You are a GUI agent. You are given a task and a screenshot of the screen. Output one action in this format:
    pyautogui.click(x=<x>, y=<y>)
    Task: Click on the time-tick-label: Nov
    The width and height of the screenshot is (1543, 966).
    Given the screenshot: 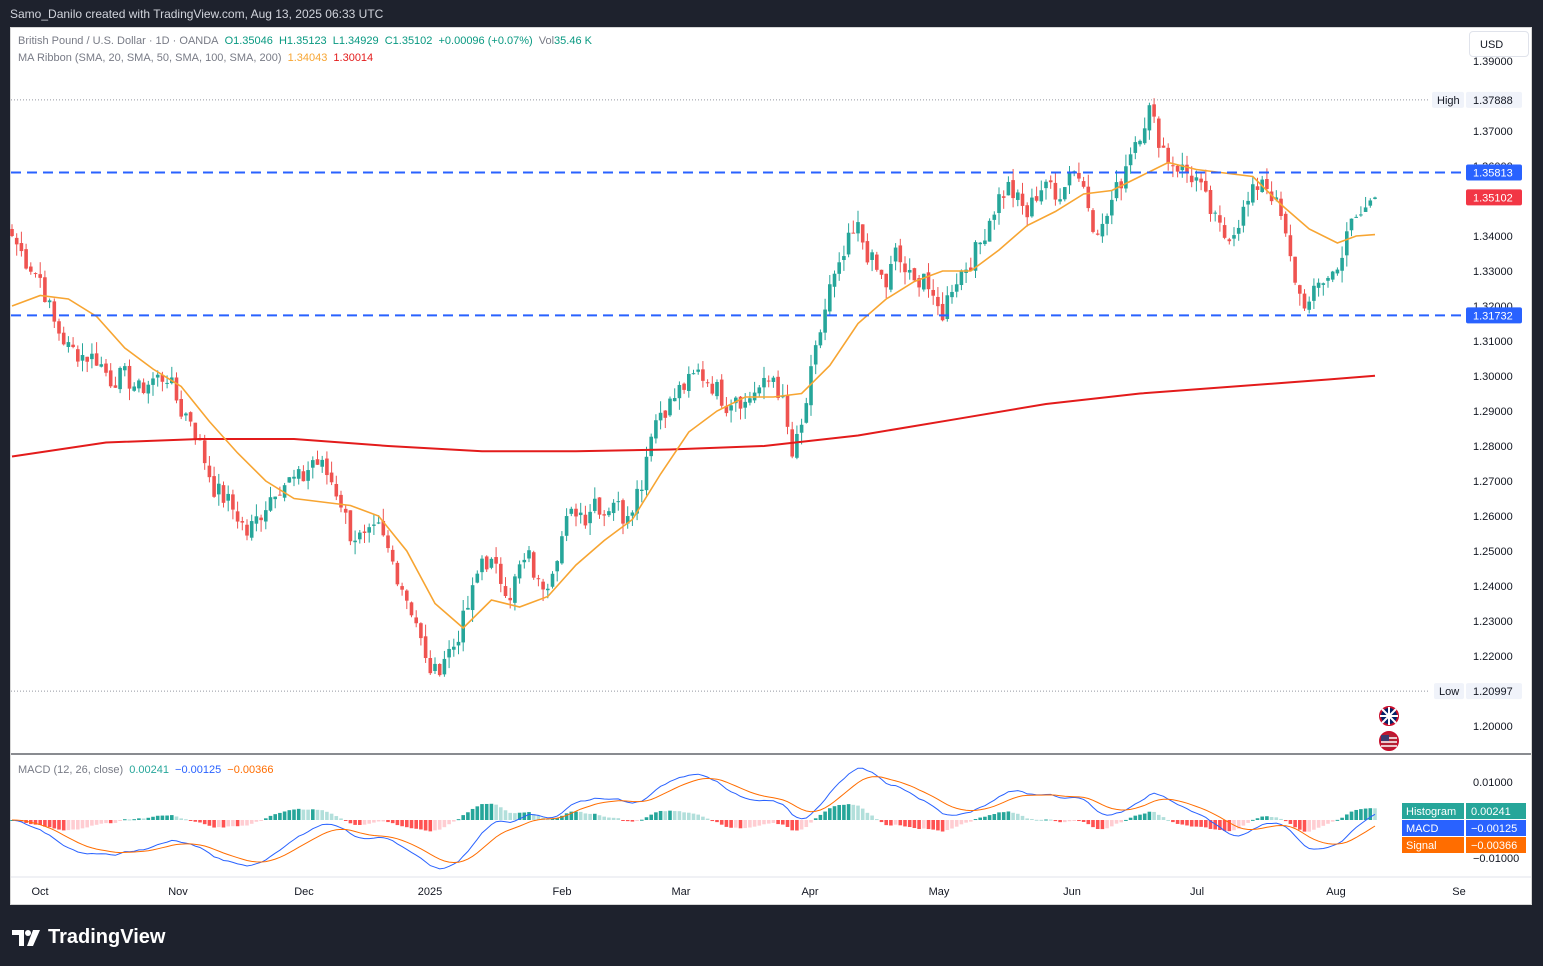 What is the action you would take?
    pyautogui.click(x=178, y=892)
    